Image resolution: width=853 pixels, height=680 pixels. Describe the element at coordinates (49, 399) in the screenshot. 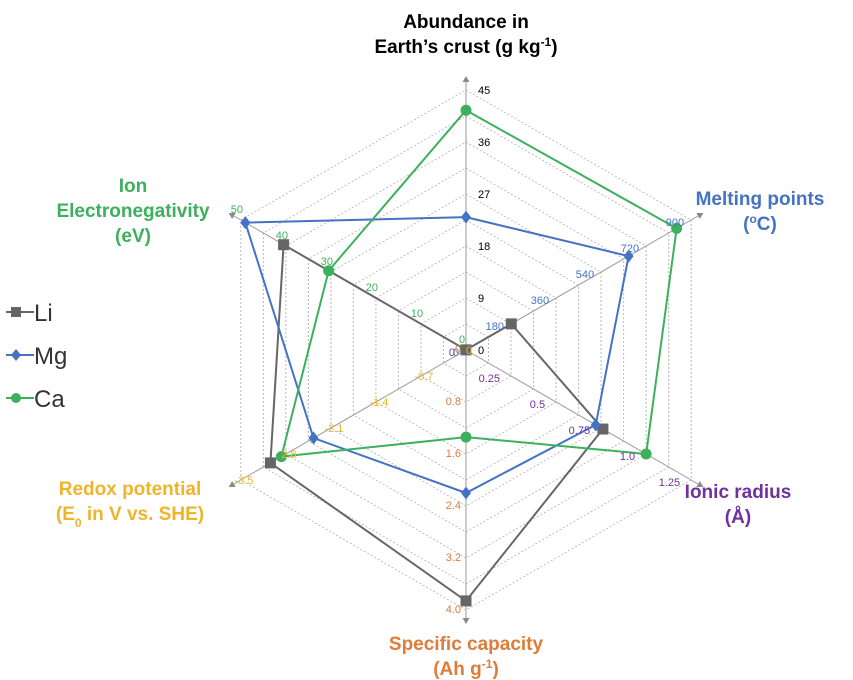

I see `legend-label-ca: Ca` at that location.